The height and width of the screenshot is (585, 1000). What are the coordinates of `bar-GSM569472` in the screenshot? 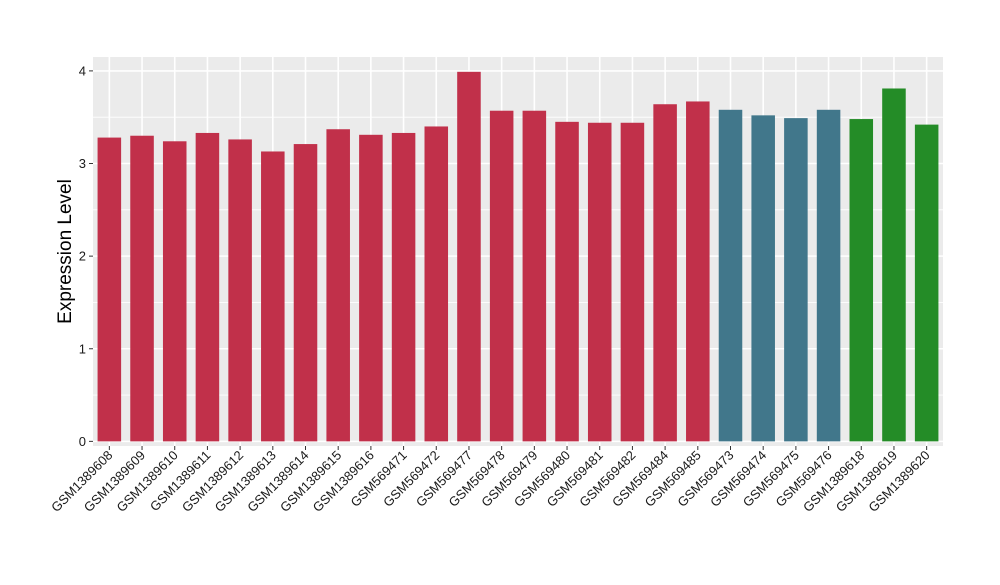 It's located at (436, 284).